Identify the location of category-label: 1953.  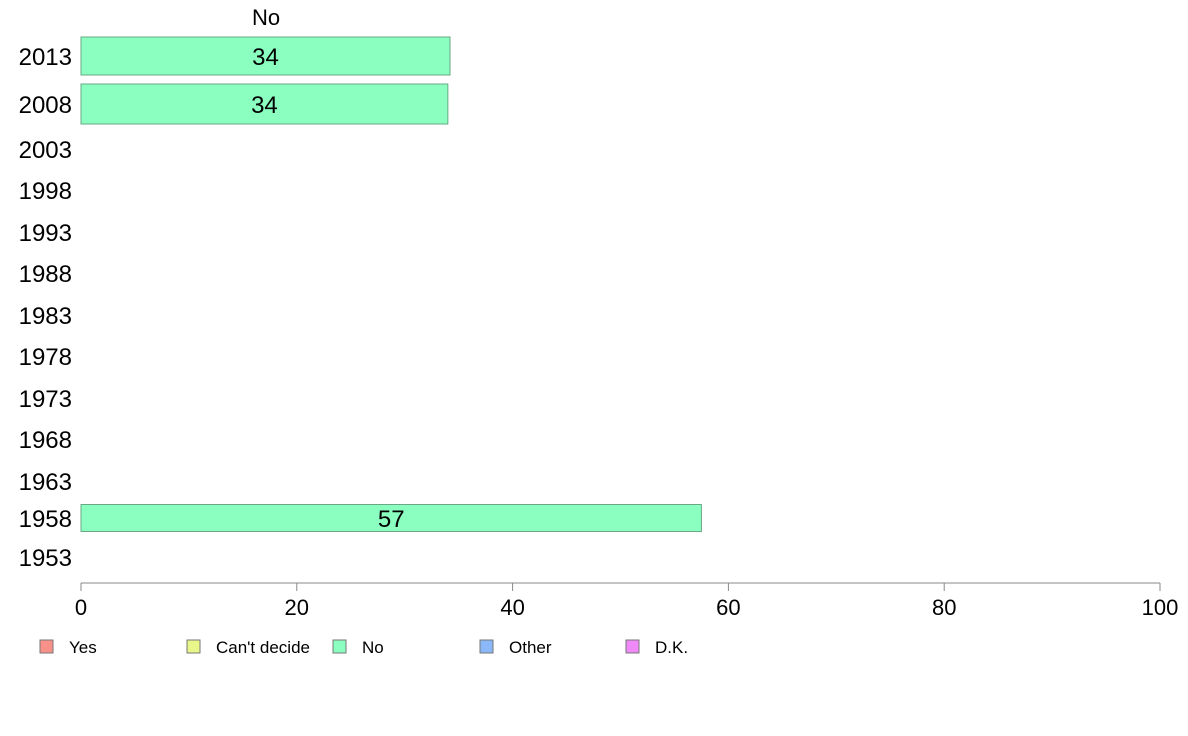
(45, 558).